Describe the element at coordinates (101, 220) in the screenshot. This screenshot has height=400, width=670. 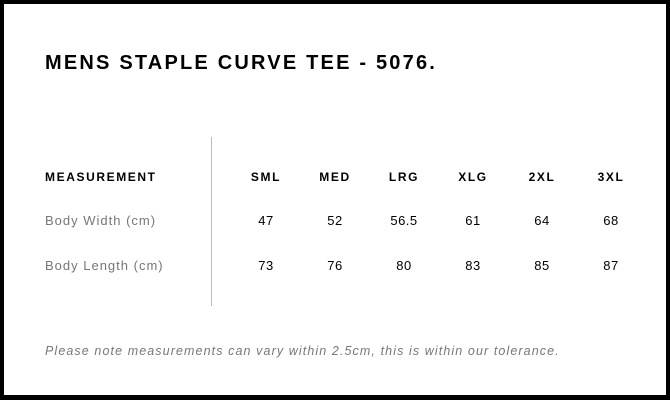
I see `row-label: Body Width (cm)` at that location.